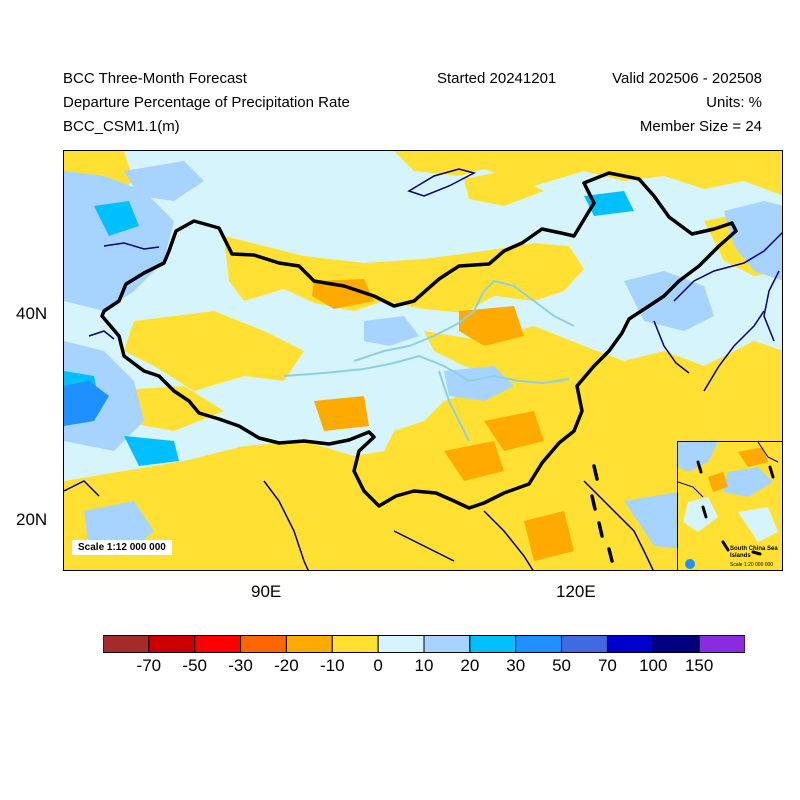 The image size is (800, 800). I want to click on legend-label: 70, so click(607, 665).